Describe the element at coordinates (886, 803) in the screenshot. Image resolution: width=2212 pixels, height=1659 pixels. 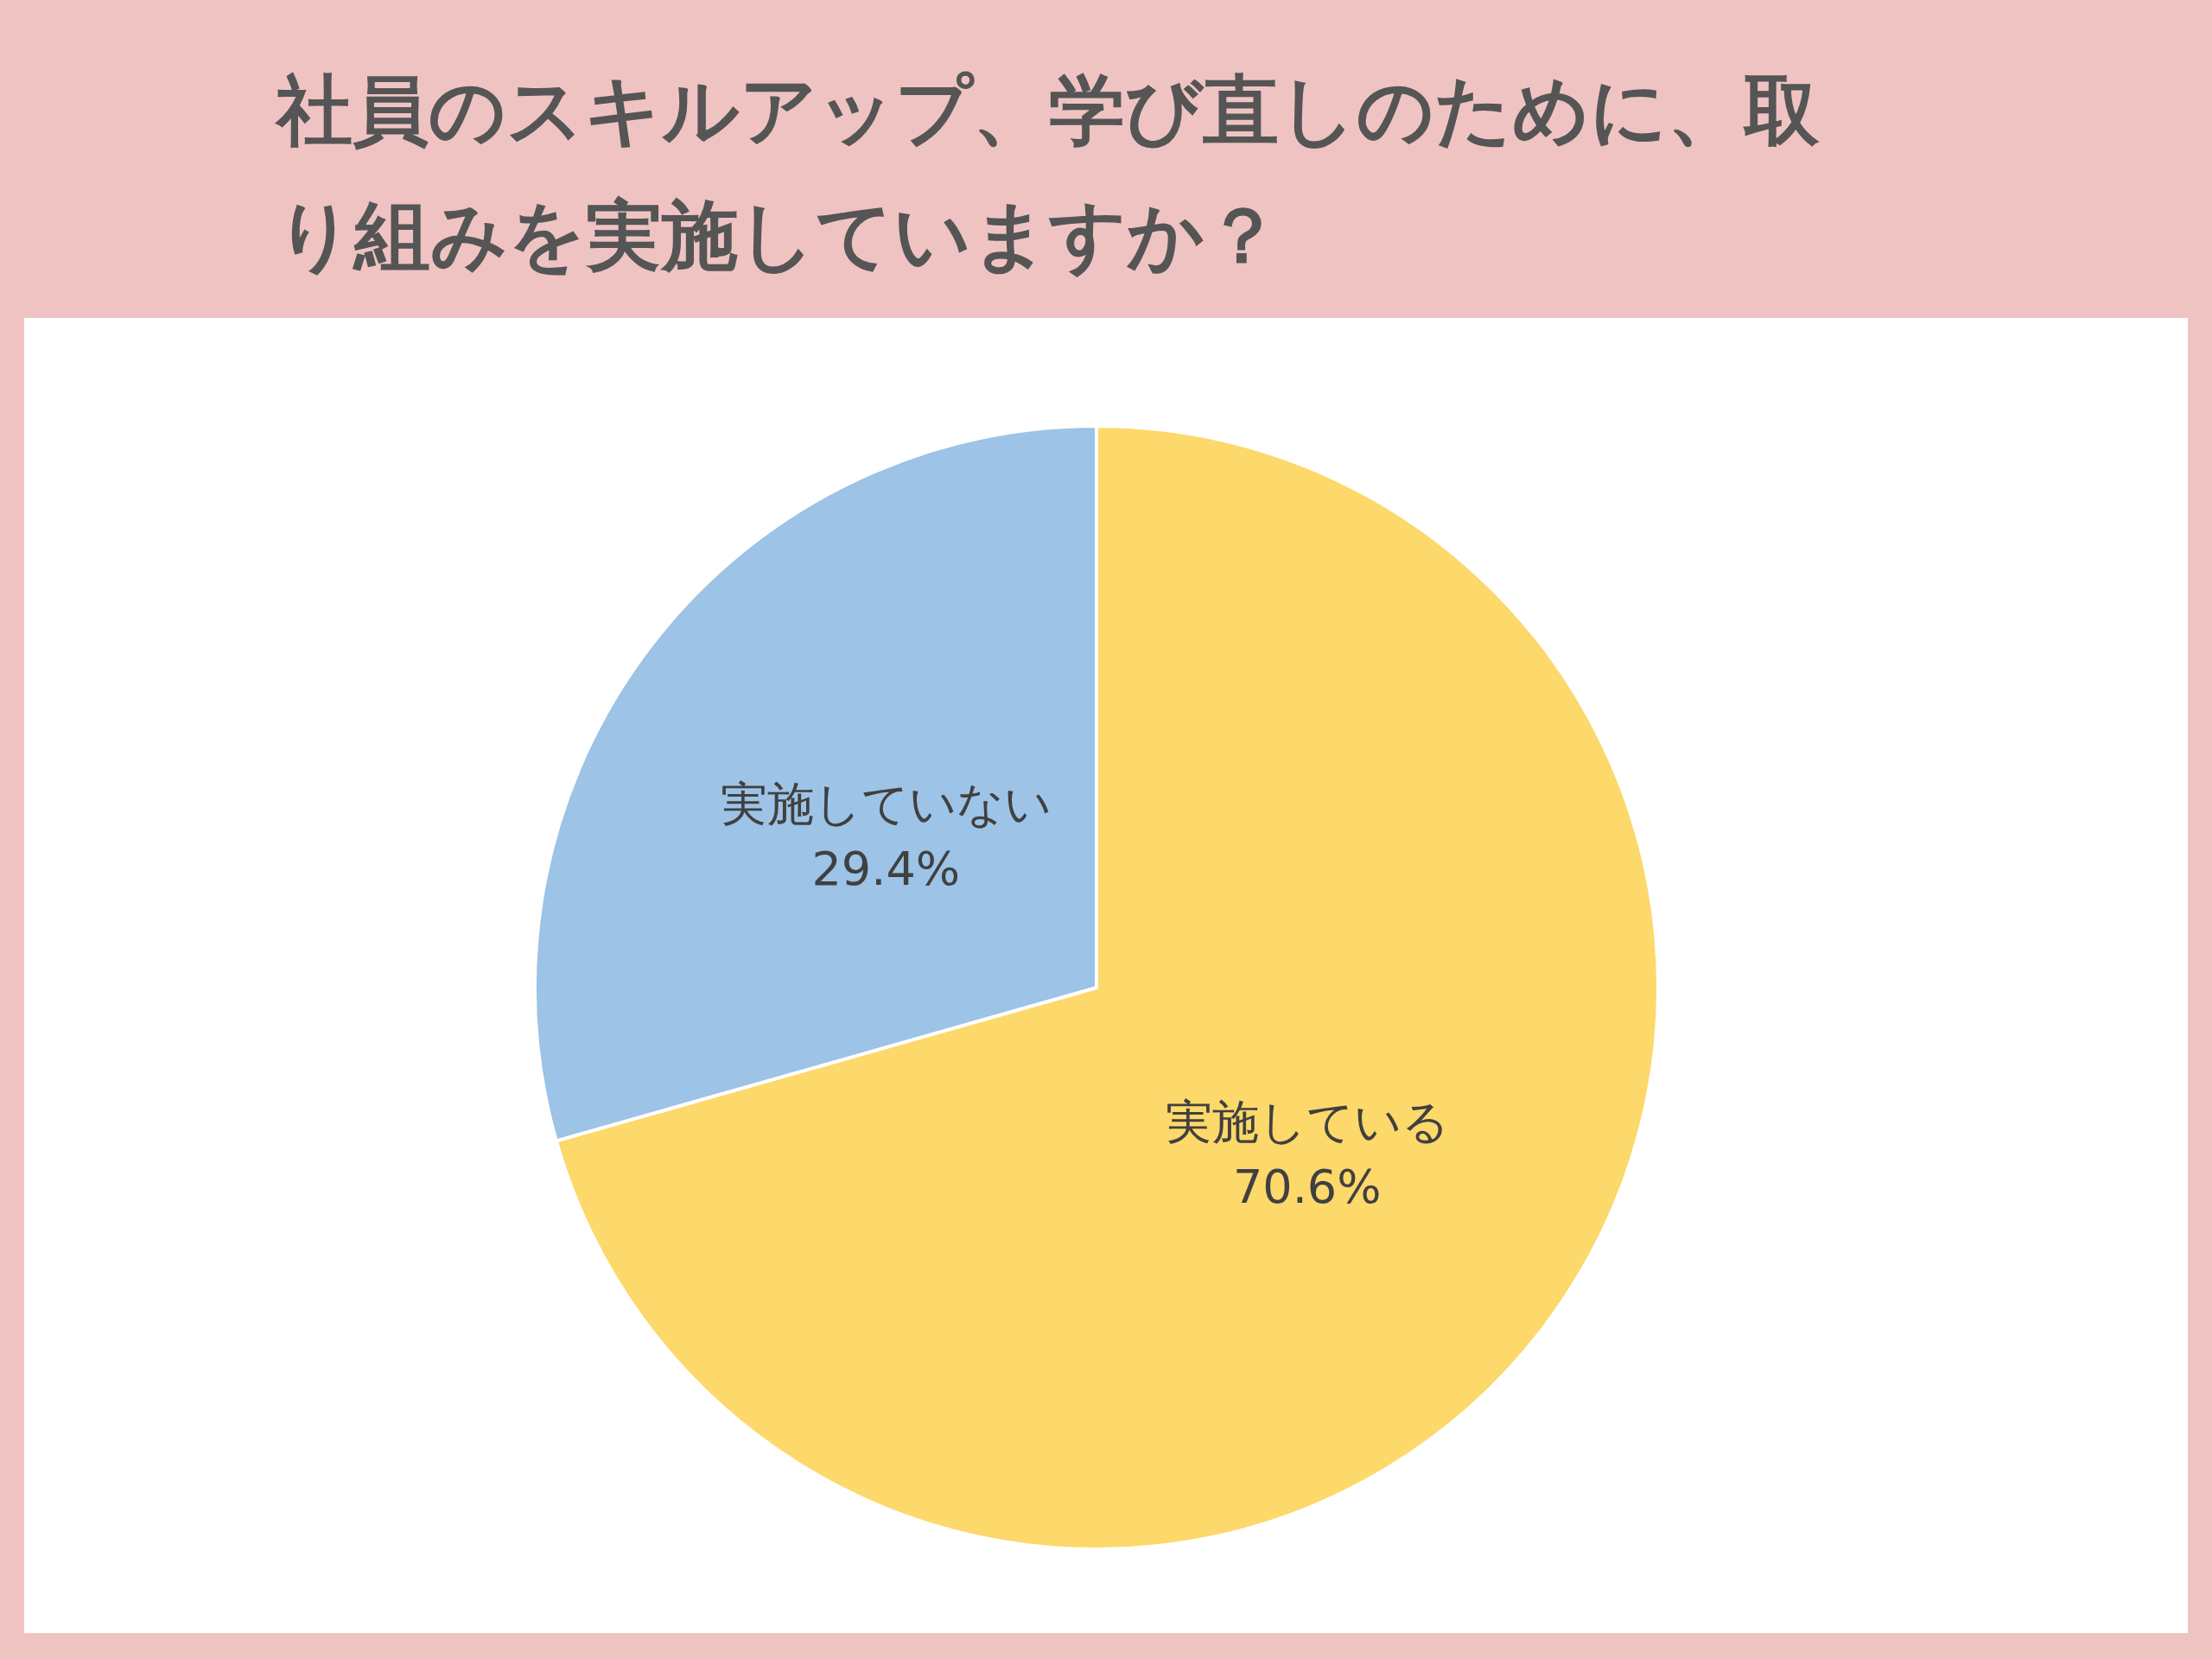
I see `slice-label: 実施していない` at that location.